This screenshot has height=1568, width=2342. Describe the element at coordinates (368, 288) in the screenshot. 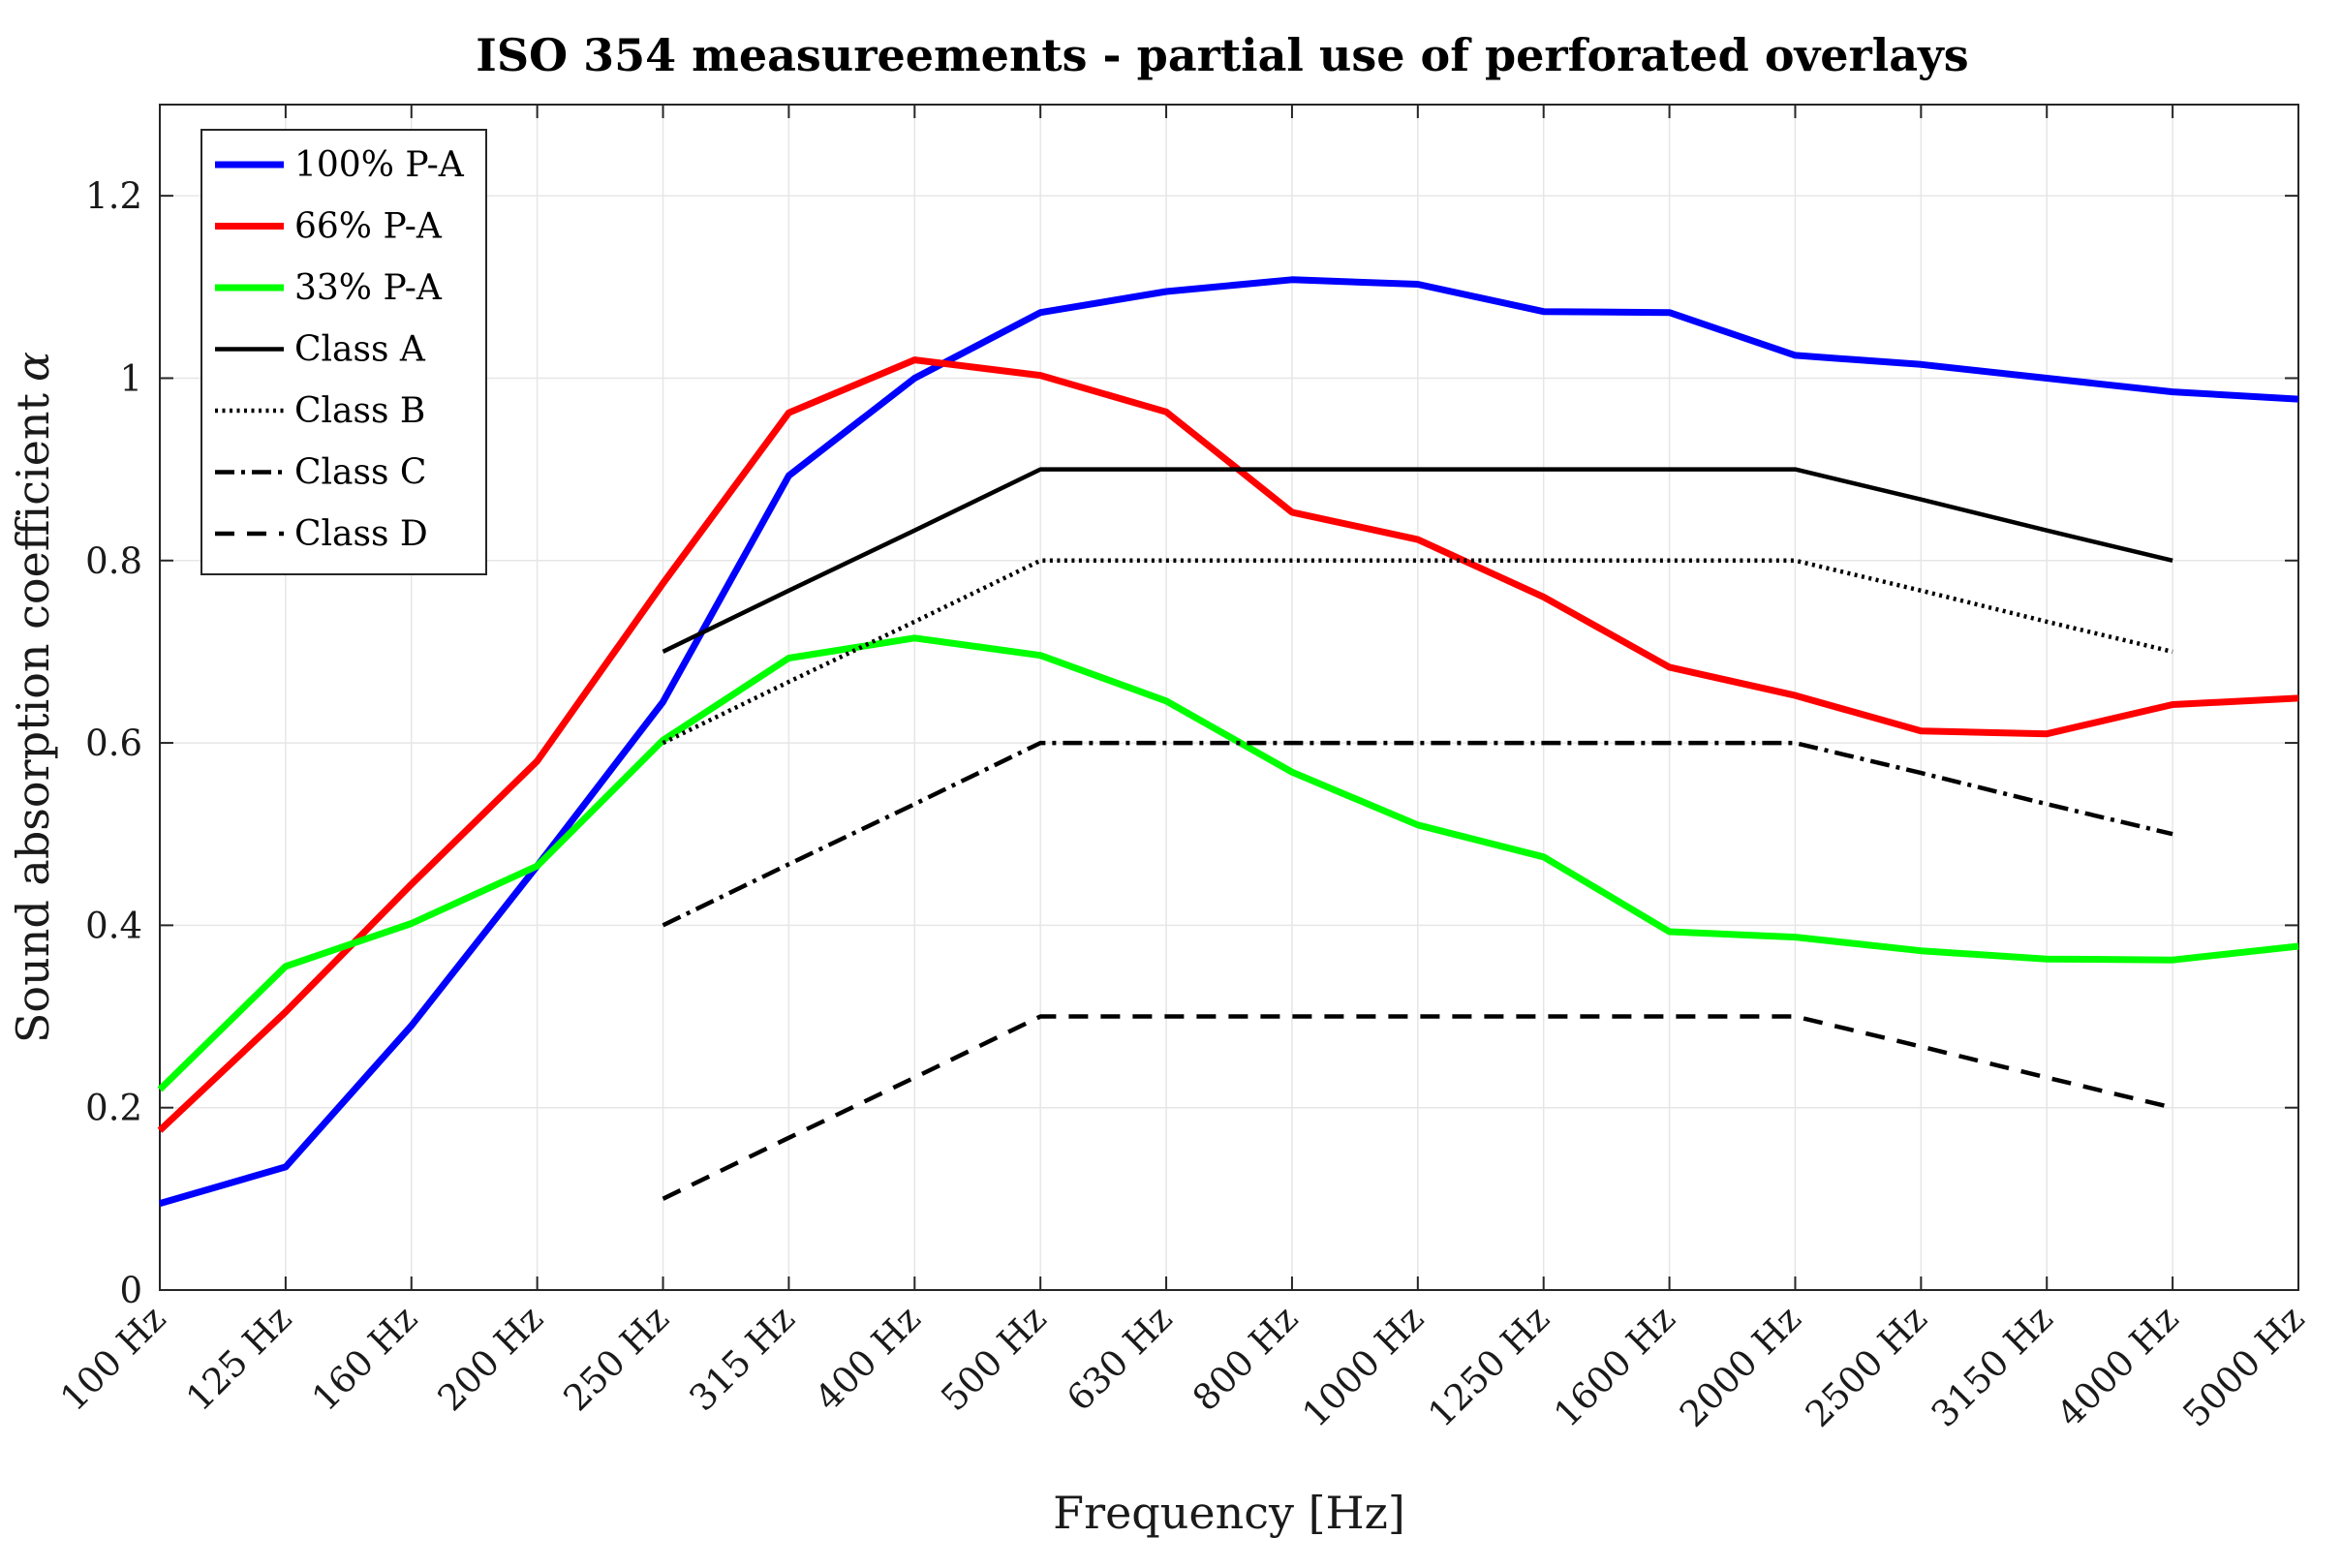

I see `legend-label: 33% P-A` at that location.